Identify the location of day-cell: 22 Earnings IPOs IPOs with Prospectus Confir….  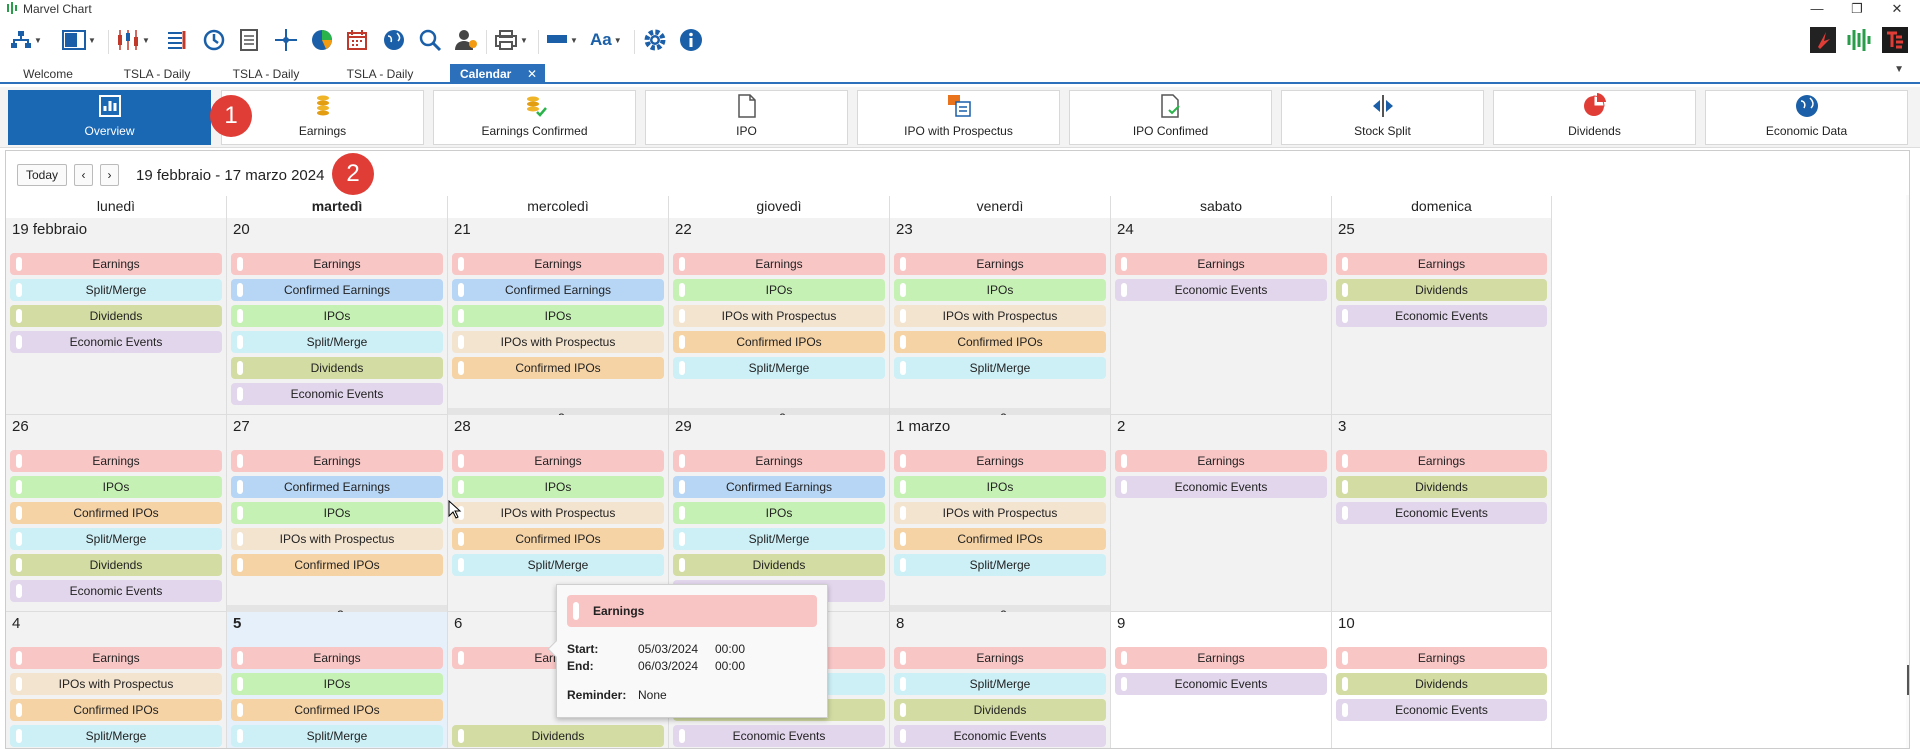
(779, 323).